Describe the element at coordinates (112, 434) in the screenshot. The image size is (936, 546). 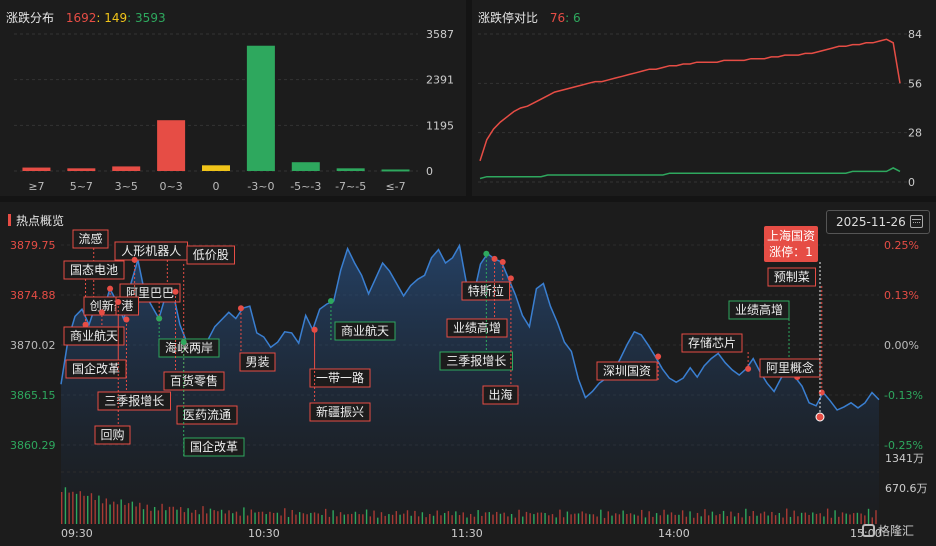
I see `annotation-label: 回购` at that location.